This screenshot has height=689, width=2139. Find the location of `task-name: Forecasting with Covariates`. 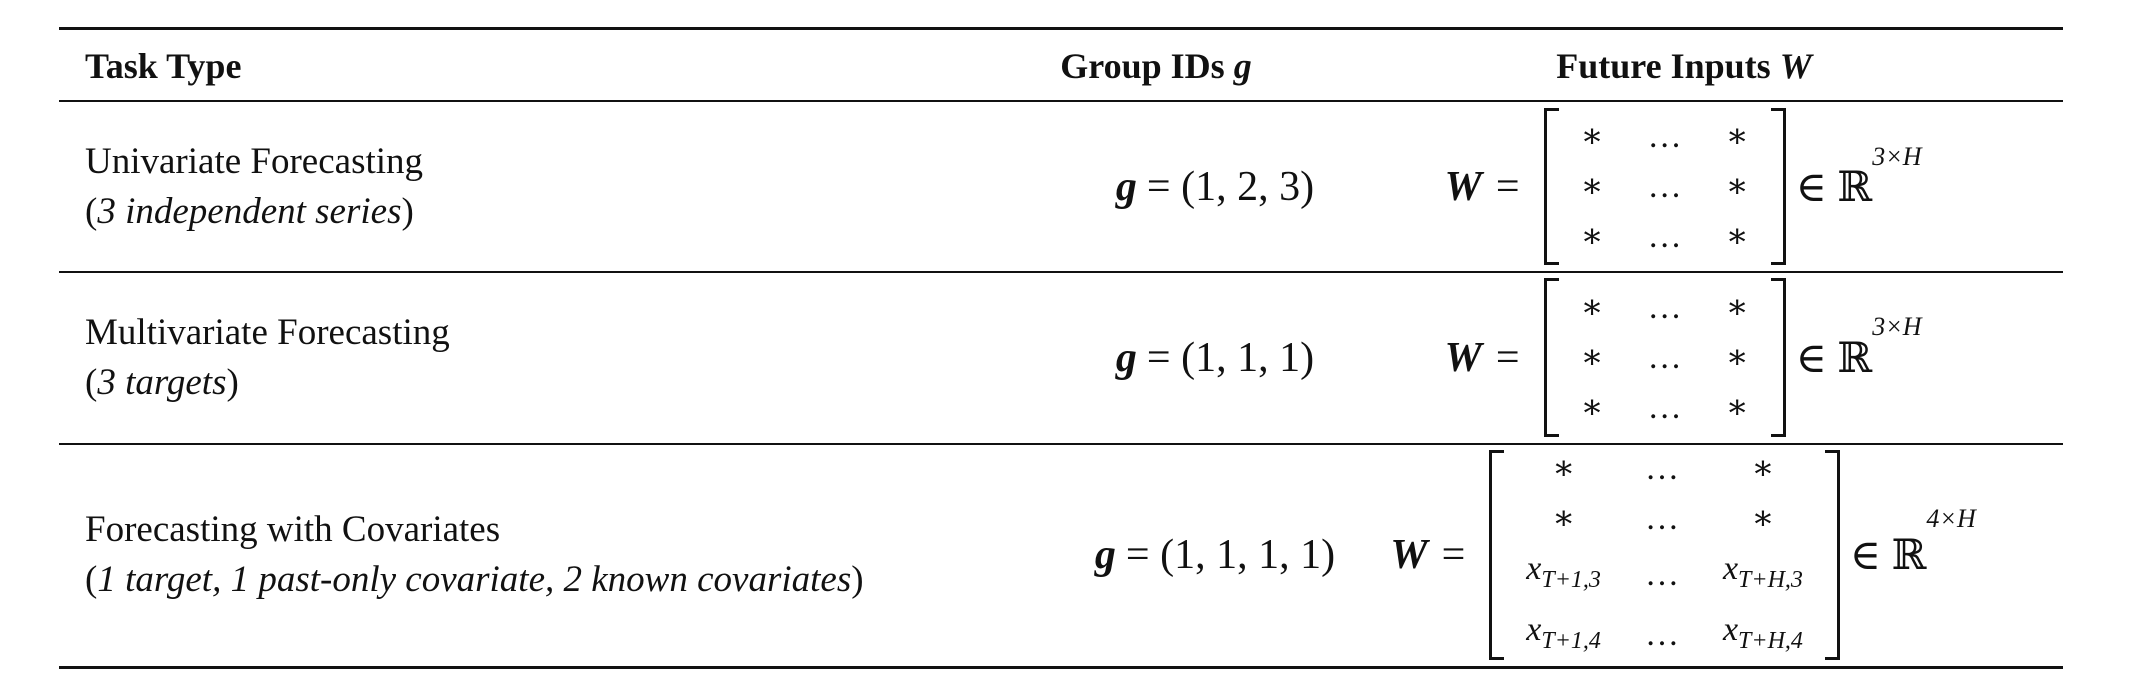

task-name: Forecasting with Covariates is located at coordinates (293, 529).